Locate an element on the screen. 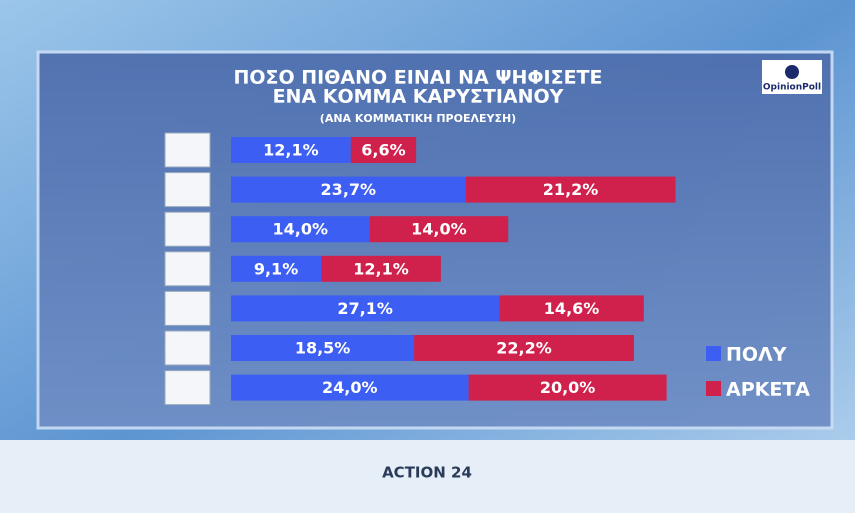 The image size is (855, 517). footer is located at coordinates (427, 476).